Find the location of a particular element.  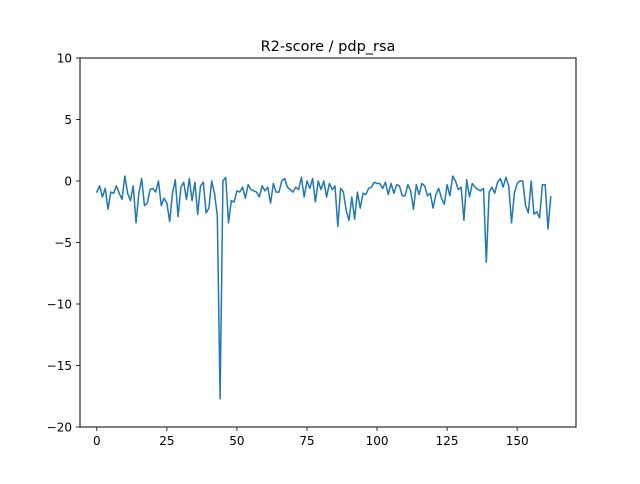

y-axis: 10 5 0 −5 −10 −15 −20 is located at coordinates (63, 243).